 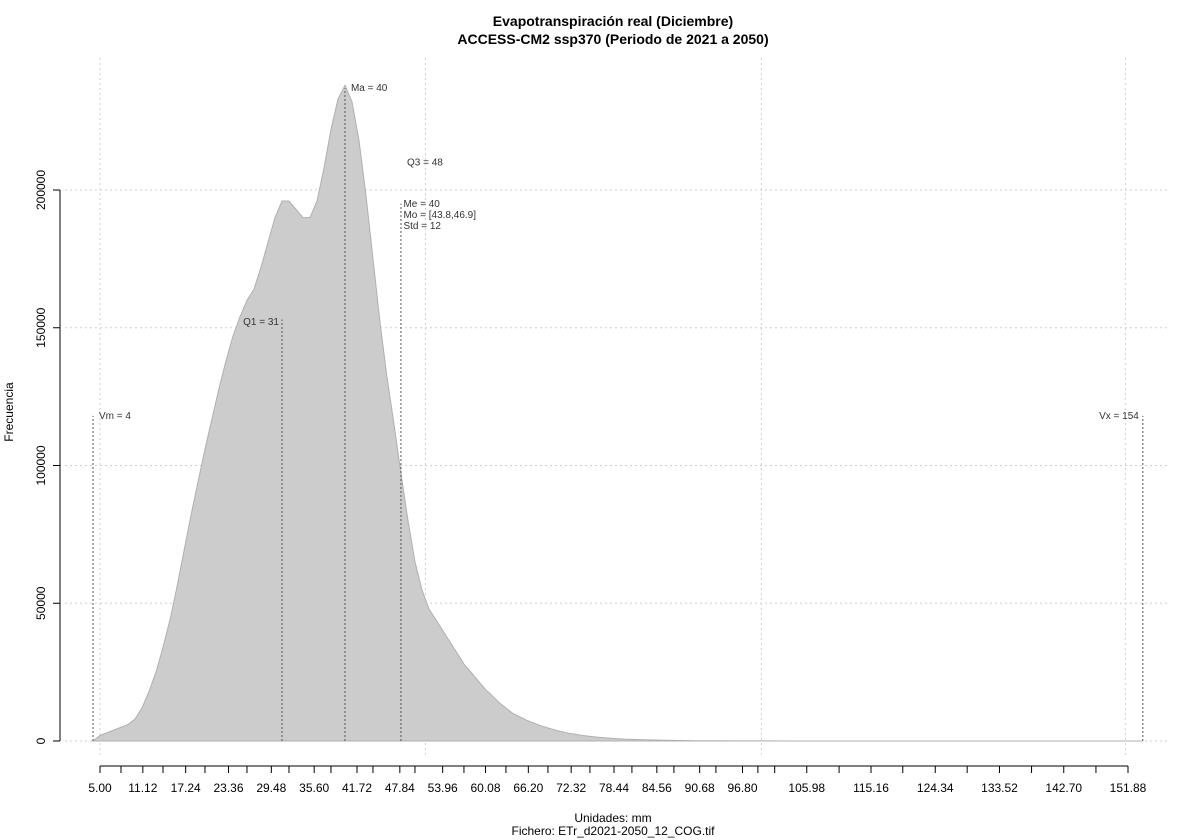 I want to click on x-tick-label: 124.34, so click(x=935, y=788).